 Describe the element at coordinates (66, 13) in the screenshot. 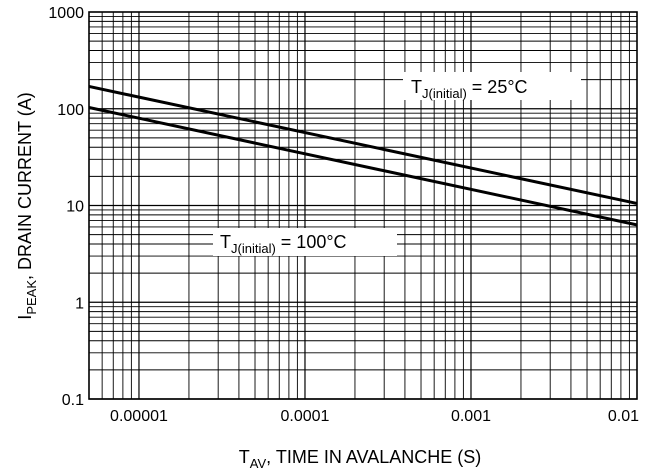

I see `y-tick-label: 1000` at that location.